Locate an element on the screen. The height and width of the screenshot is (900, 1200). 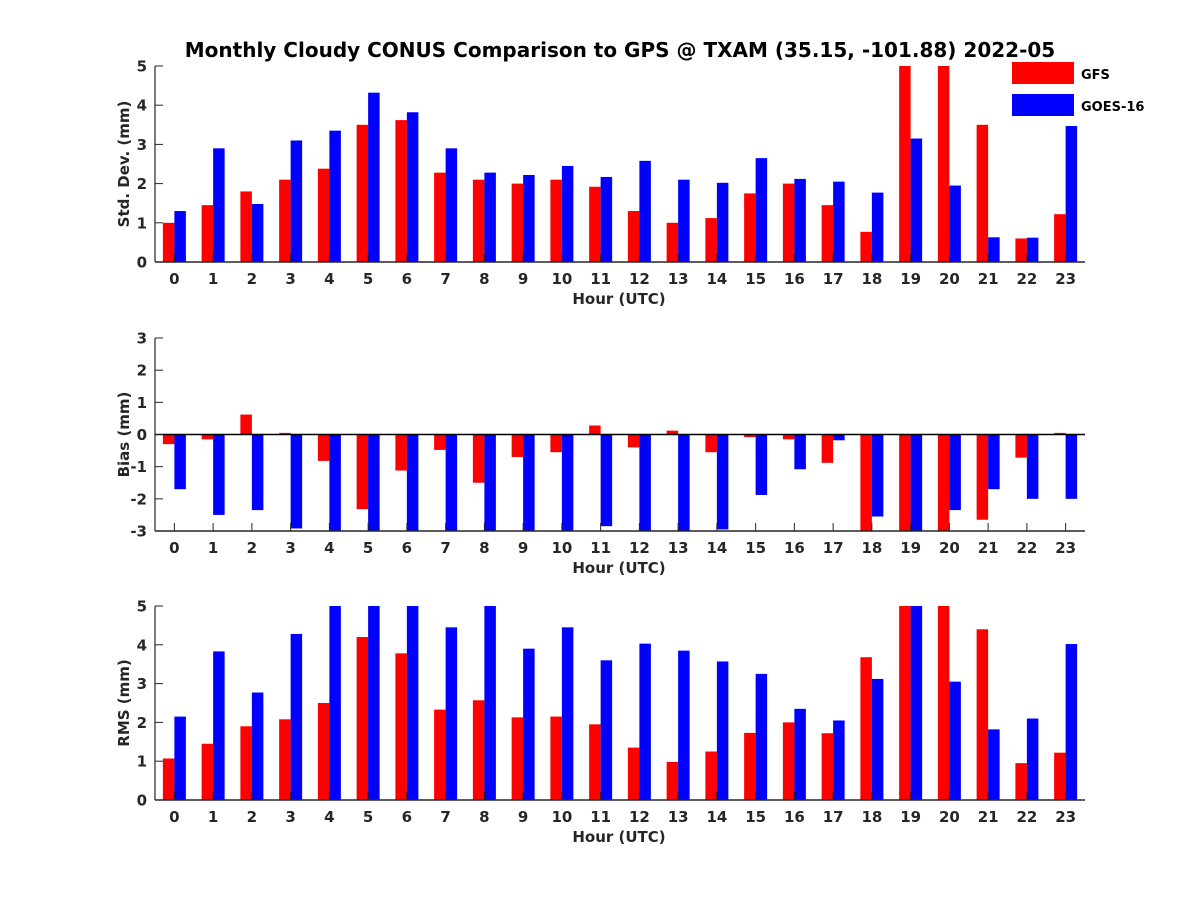
x-tick-label: 14 is located at coordinates (716, 548).